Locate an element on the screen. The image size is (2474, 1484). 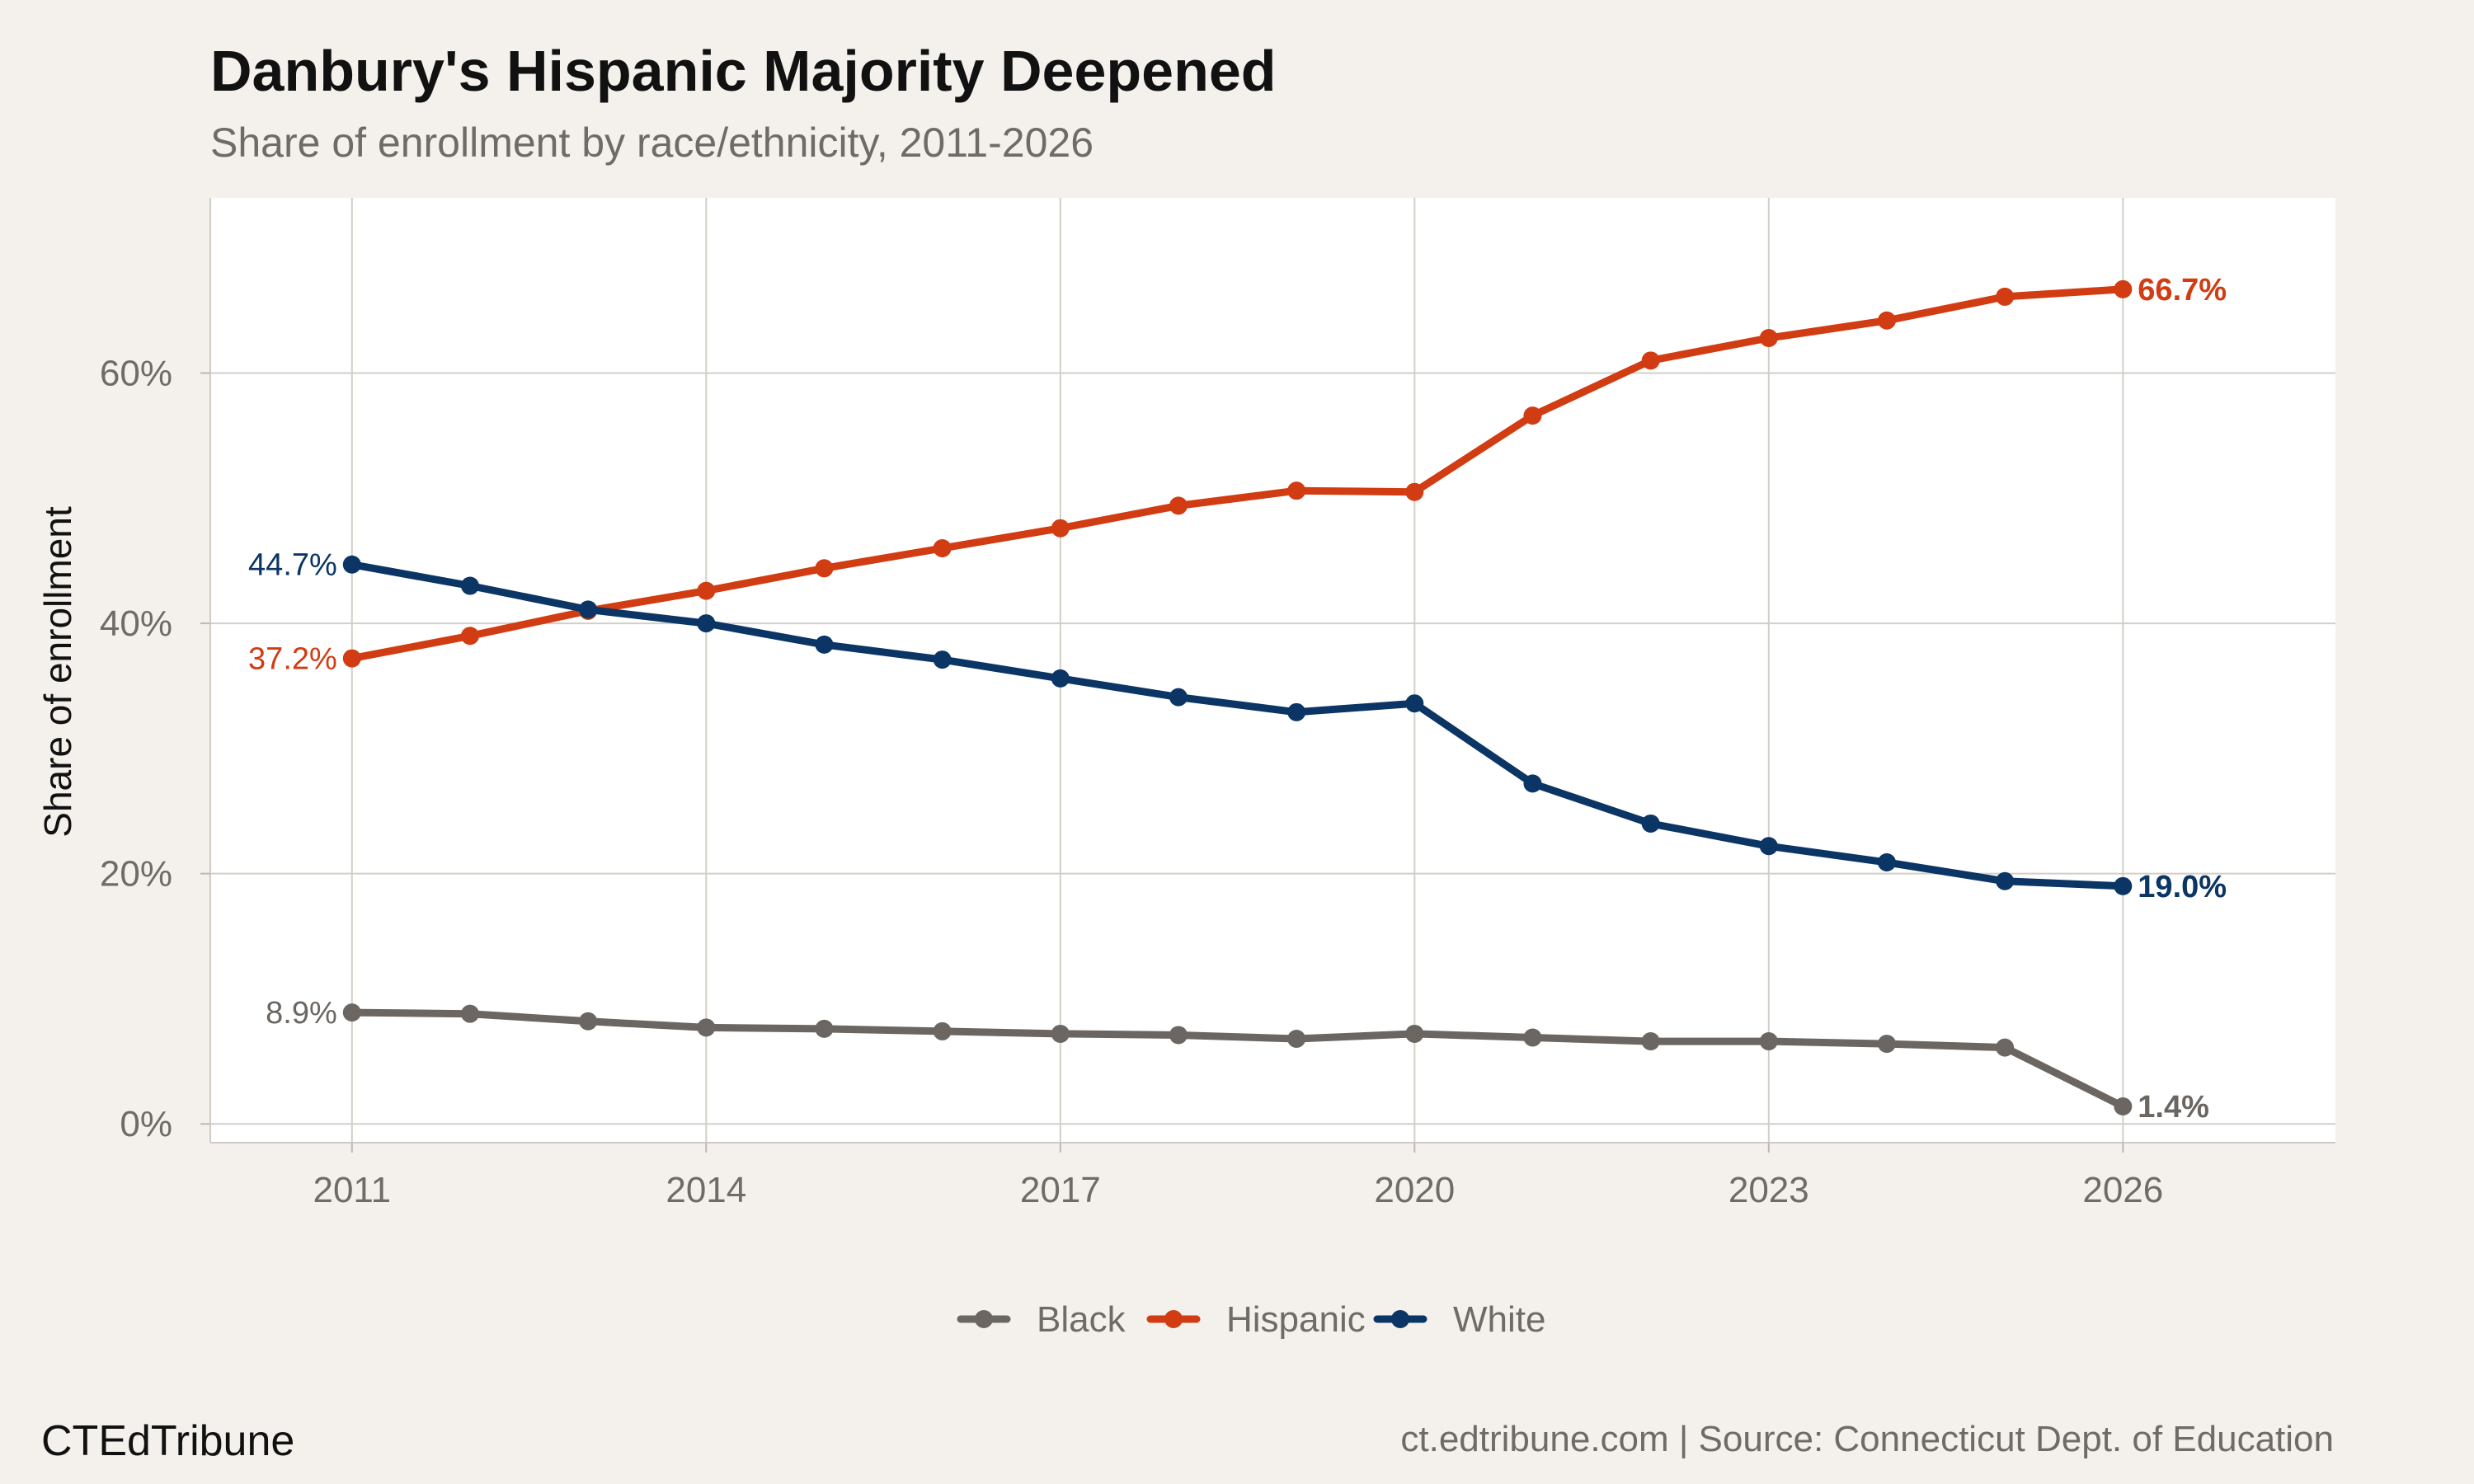
x-tick-label: 2026 is located at coordinates (2122, 1190).